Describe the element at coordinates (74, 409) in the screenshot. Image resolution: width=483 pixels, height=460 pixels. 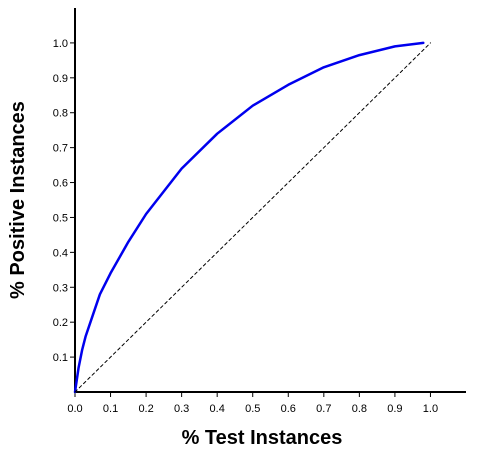
I see `x-tick-label: 0.0` at that location.